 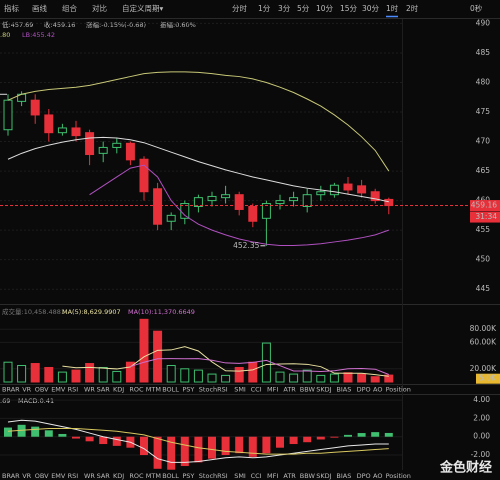 I want to click on low-label: 452.35, so click(x=246, y=245).